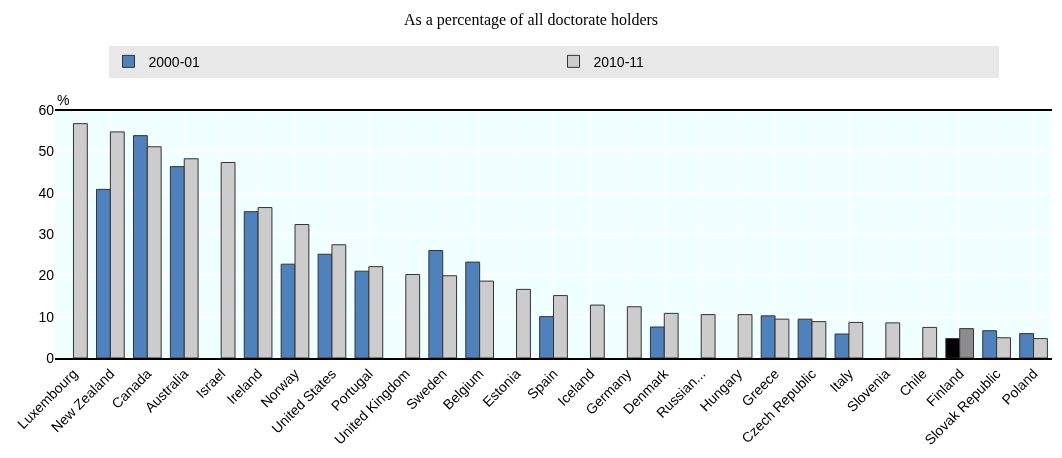  I want to click on y-tick-label: 50, so click(46, 151).